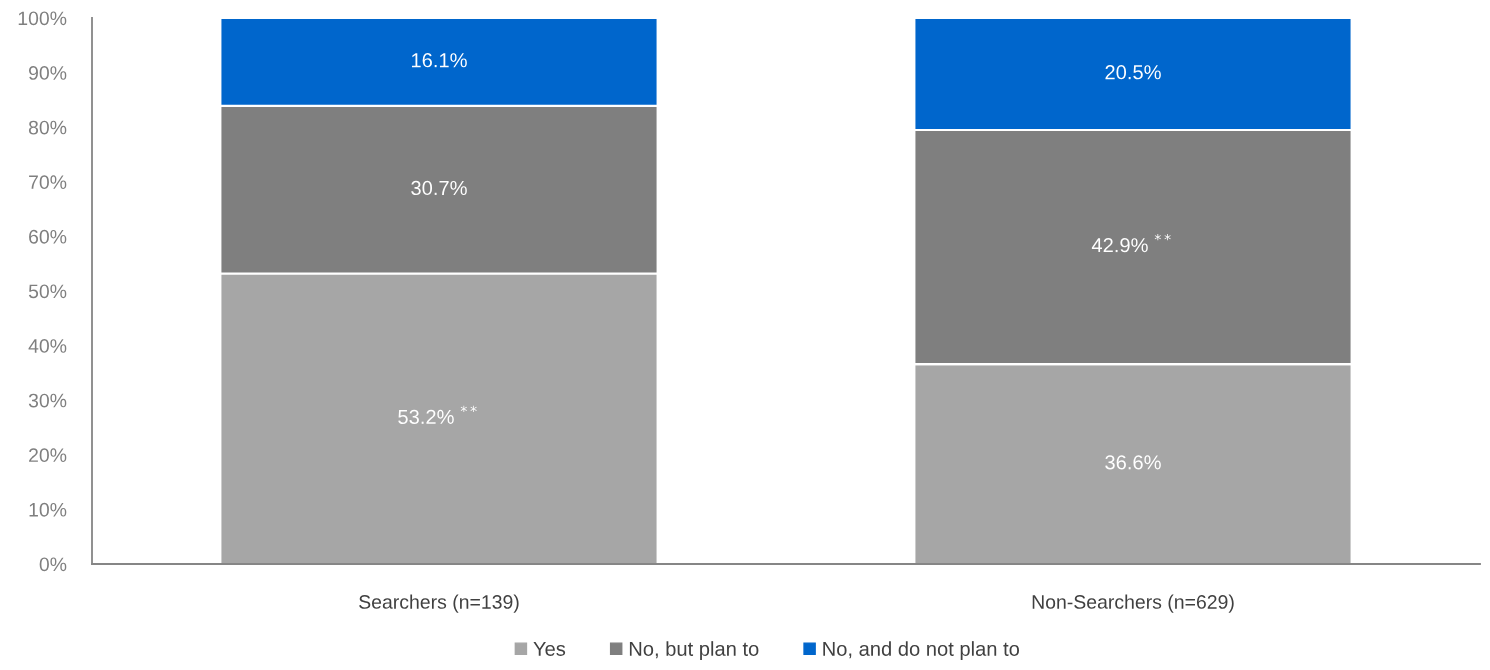 This screenshot has height=670, width=1490. Describe the element at coordinates (439, 188) in the screenshot. I see `data-label: 30.7%` at that location.